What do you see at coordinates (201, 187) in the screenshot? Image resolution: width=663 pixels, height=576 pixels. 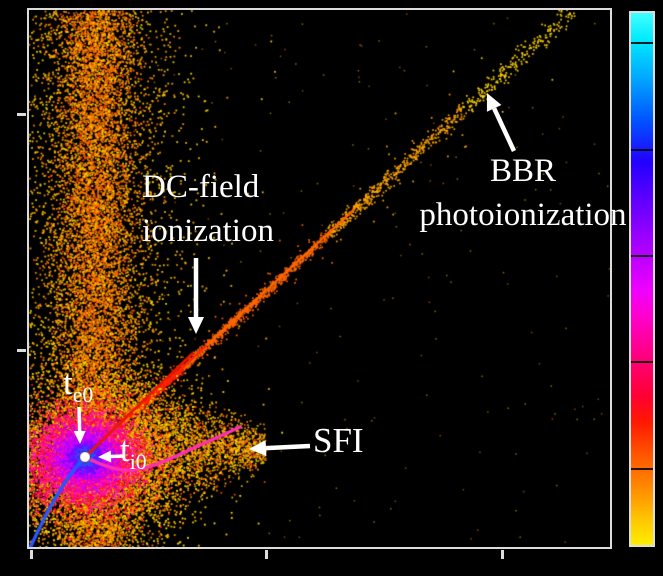 I see `dc-label-line1: DC-field` at bounding box center [201, 187].